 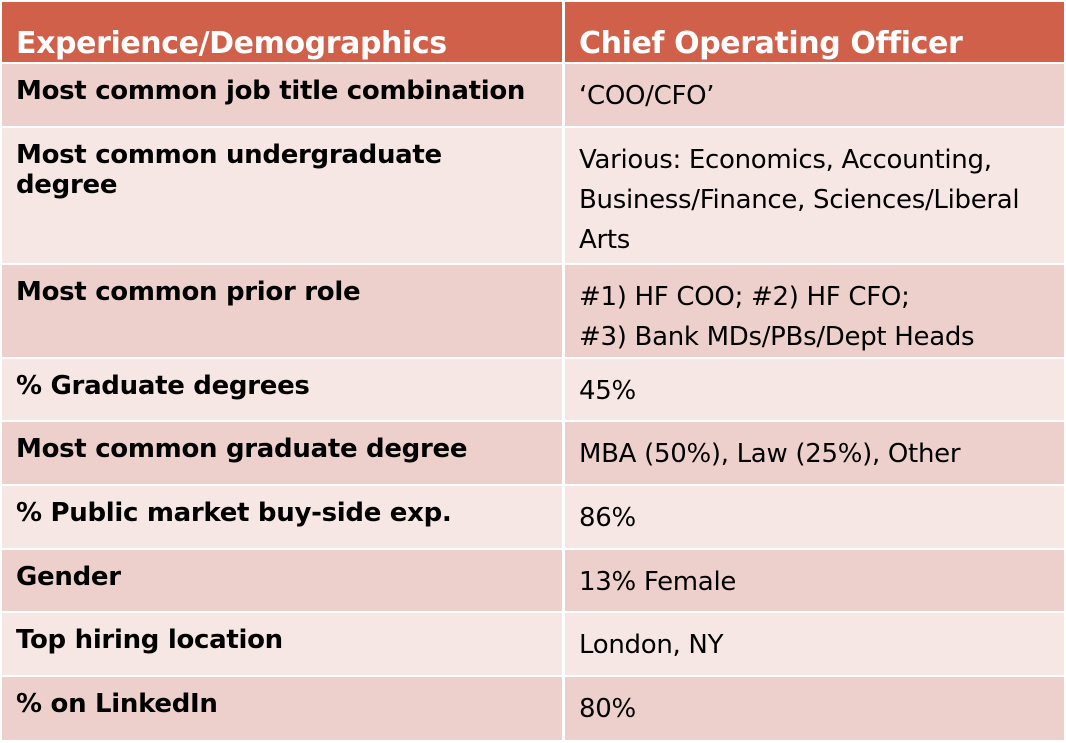 What do you see at coordinates (283, 95) in the screenshot?
I see `row-label: Most common job title combination` at bounding box center [283, 95].